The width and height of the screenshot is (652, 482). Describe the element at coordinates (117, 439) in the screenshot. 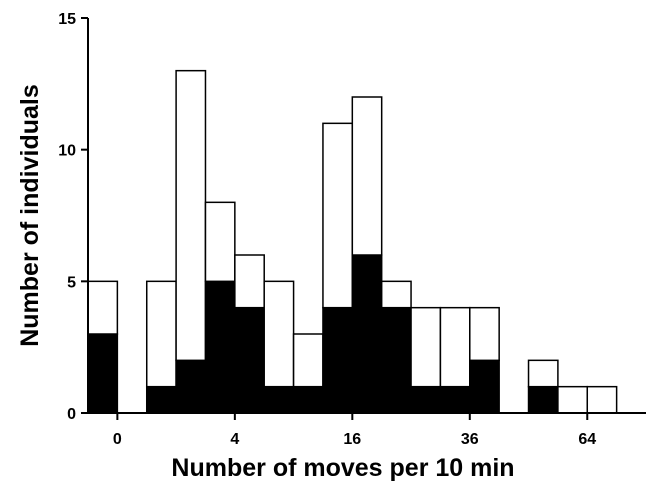

I see `x-tick-label: 0` at that location.